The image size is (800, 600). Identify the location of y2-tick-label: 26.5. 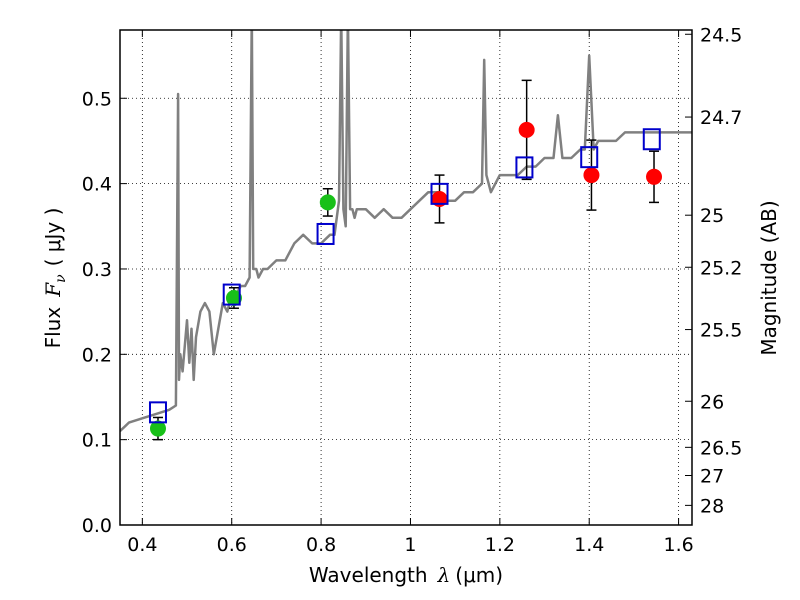
(721, 448).